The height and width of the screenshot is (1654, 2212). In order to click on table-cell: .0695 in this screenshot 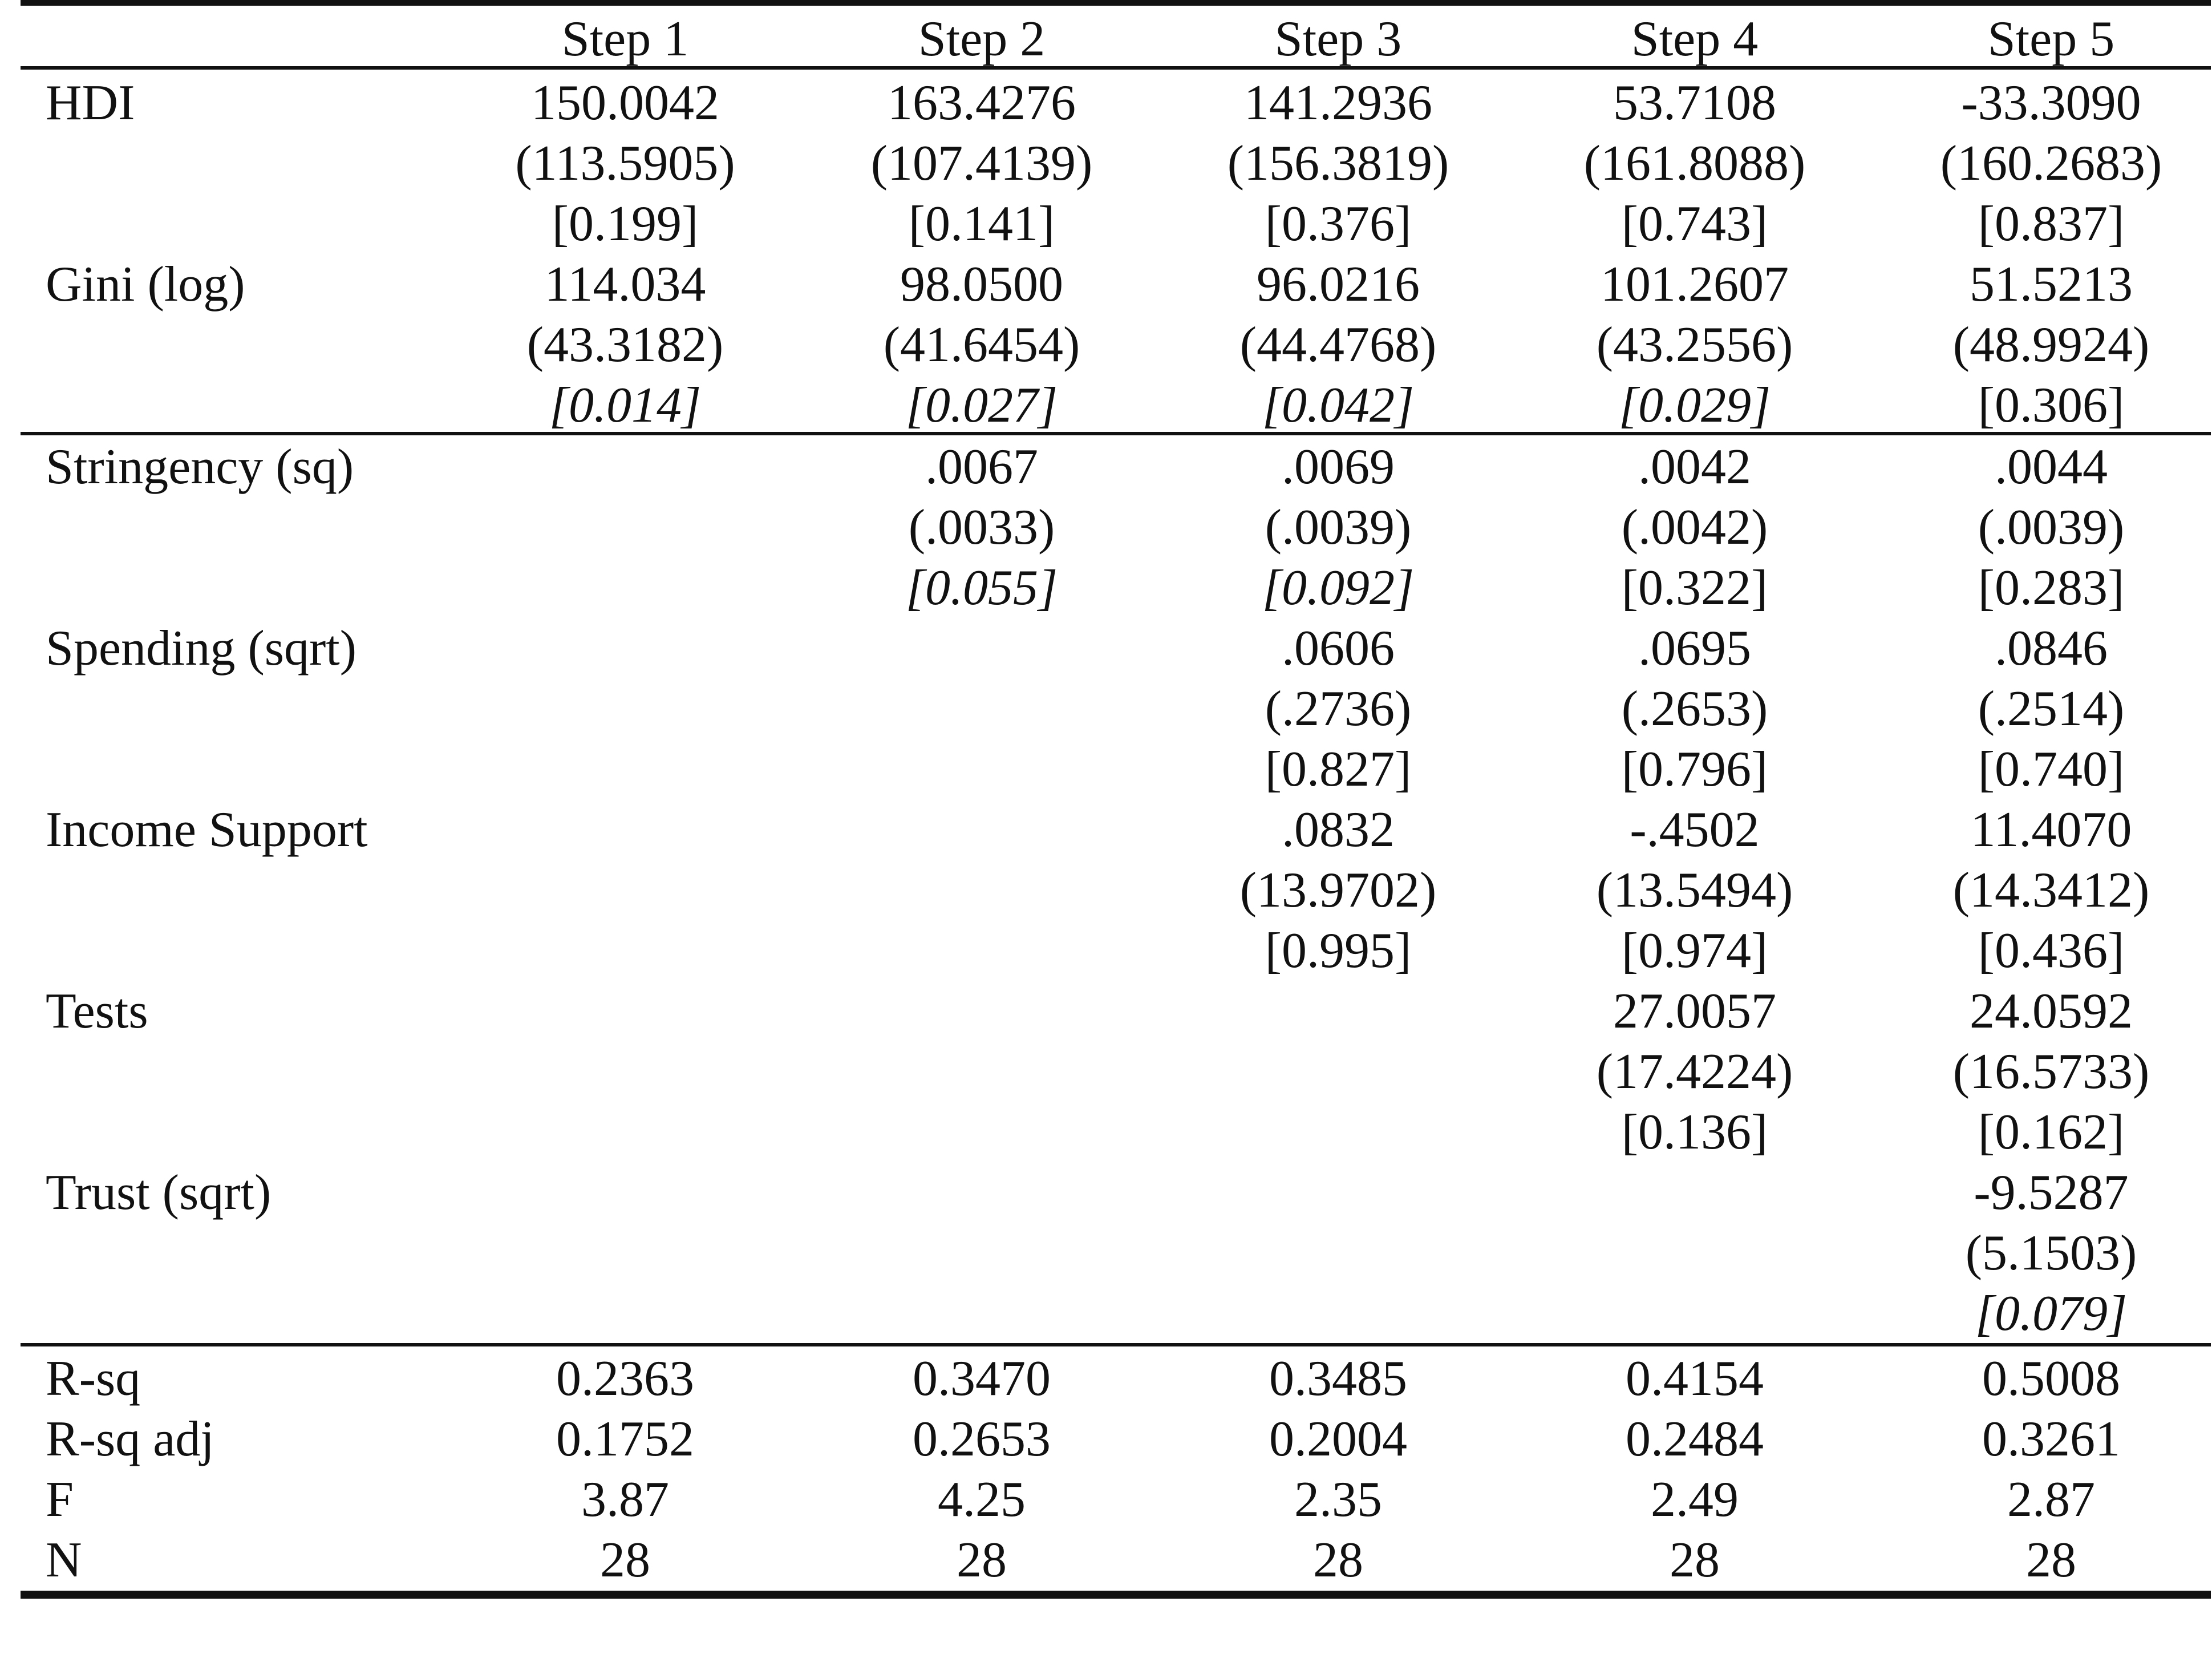, I will do `click(1694, 648)`.